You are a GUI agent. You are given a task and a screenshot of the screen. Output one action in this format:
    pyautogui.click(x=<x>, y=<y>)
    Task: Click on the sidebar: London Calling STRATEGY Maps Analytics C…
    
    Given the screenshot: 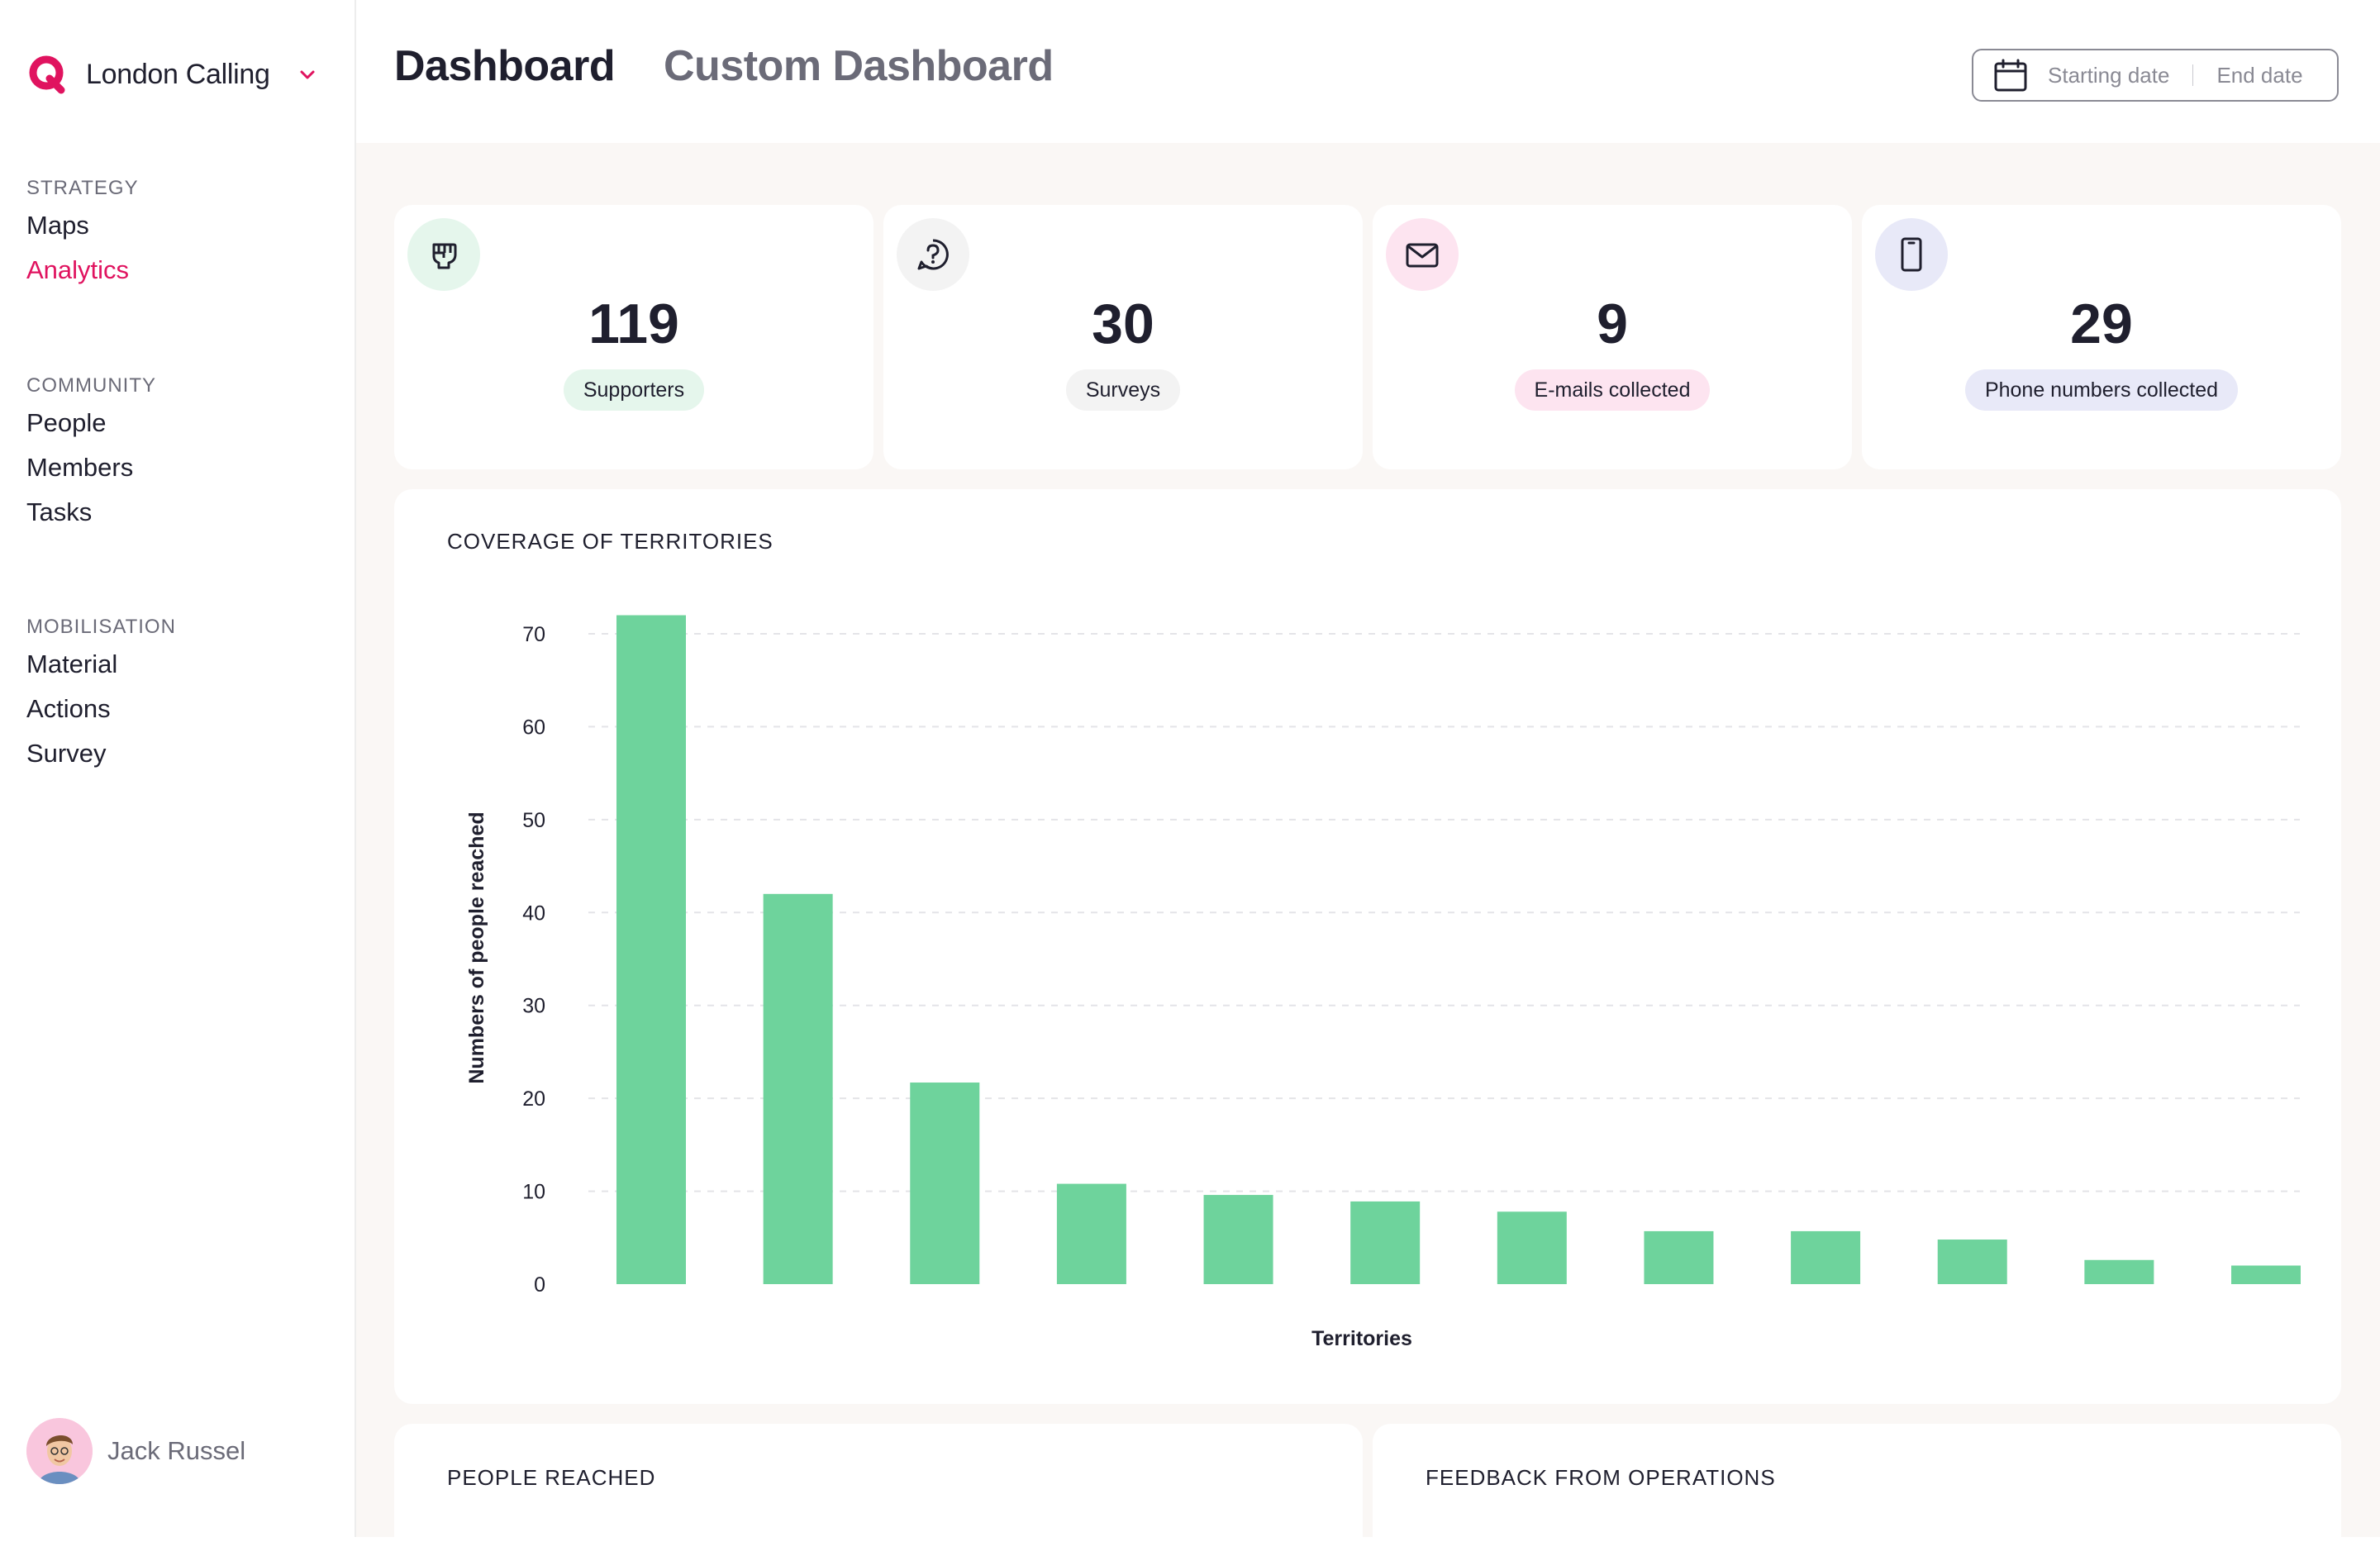 What is the action you would take?
    pyautogui.click(x=178, y=768)
    